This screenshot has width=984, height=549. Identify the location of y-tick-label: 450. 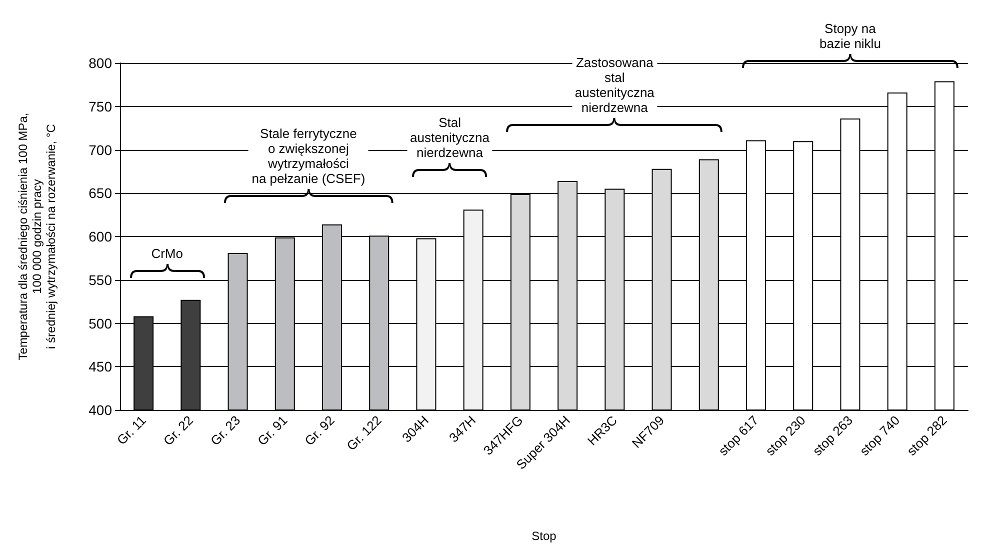
(100, 366).